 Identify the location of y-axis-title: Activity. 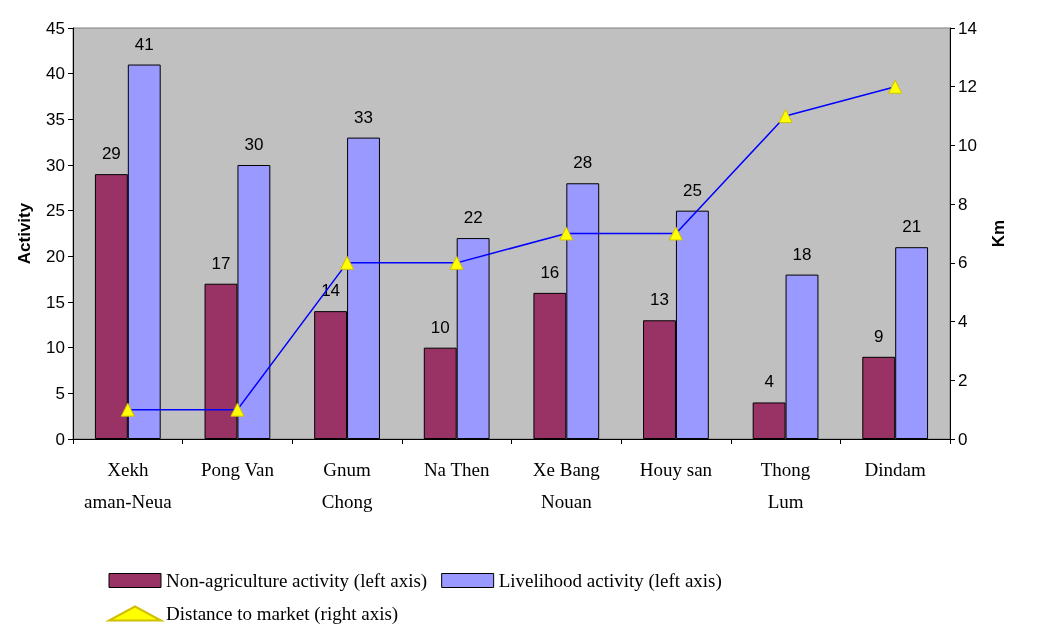
(24, 233).